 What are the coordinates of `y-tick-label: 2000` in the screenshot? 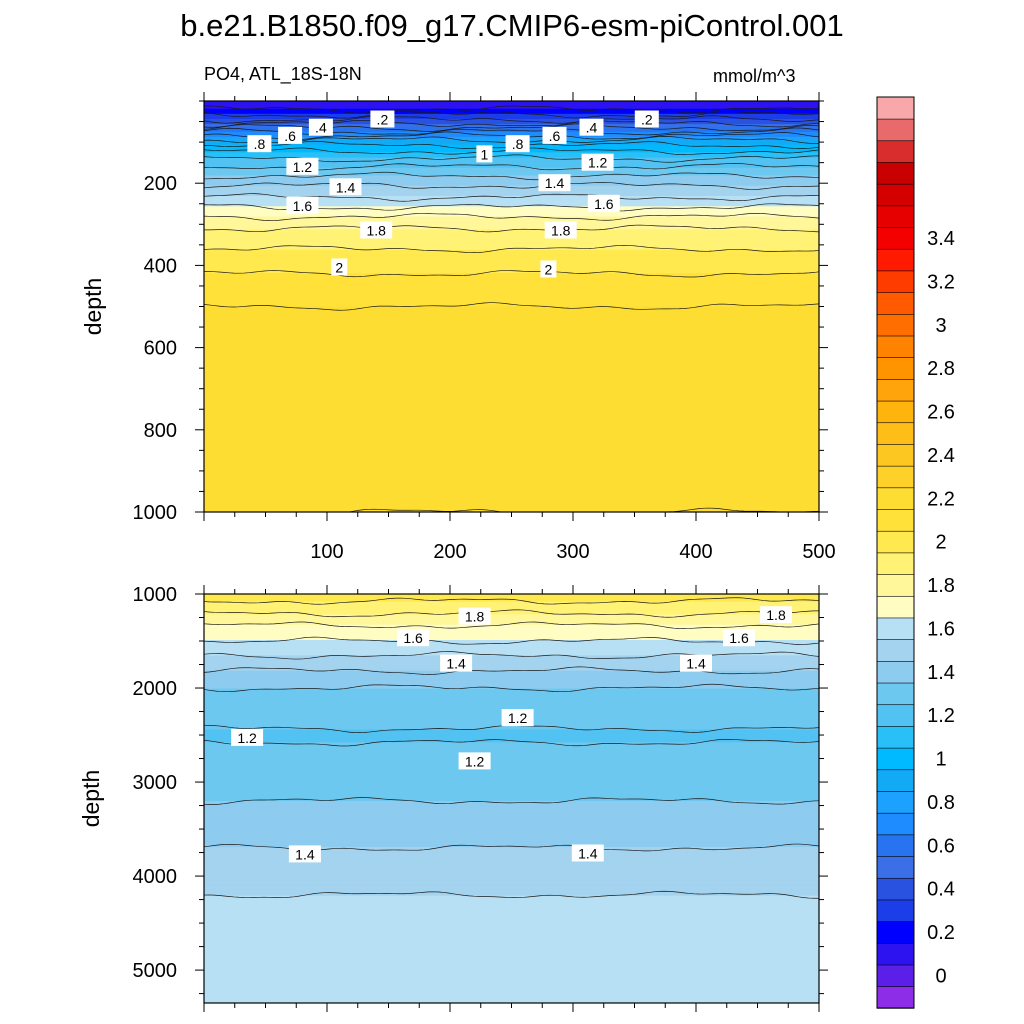 It's located at (155, 689).